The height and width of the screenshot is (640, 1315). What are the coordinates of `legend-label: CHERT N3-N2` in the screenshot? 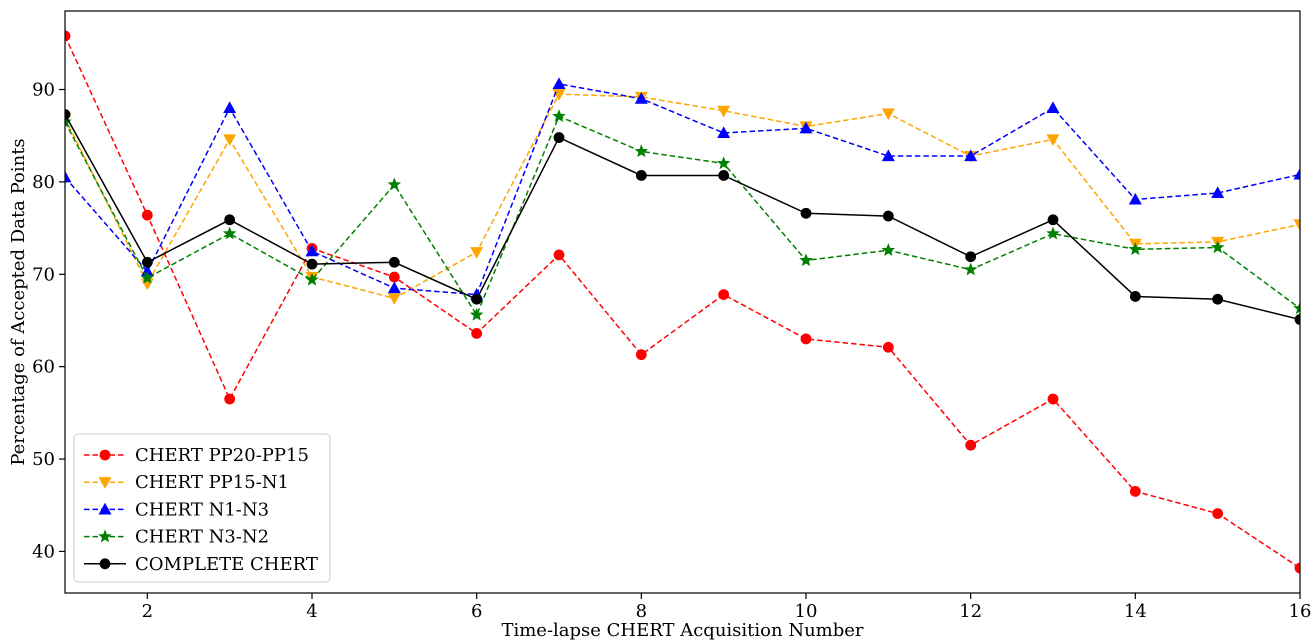 It's located at (202, 537).